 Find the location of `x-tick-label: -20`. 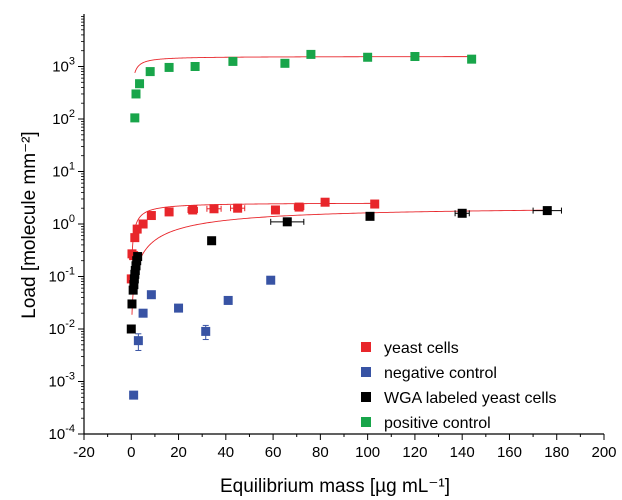

x-tick-label: -20 is located at coordinates (84, 452).